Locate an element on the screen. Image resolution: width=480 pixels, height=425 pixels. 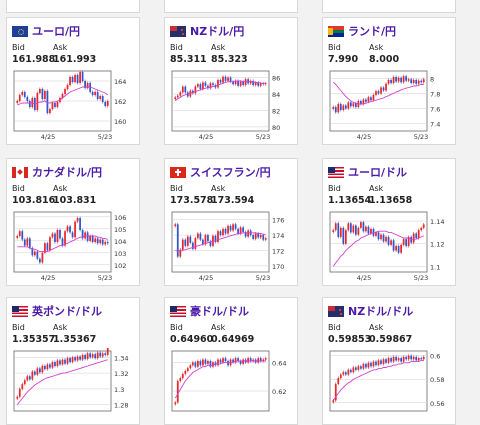
ask-label: Ask is located at coordinates (218, 188).